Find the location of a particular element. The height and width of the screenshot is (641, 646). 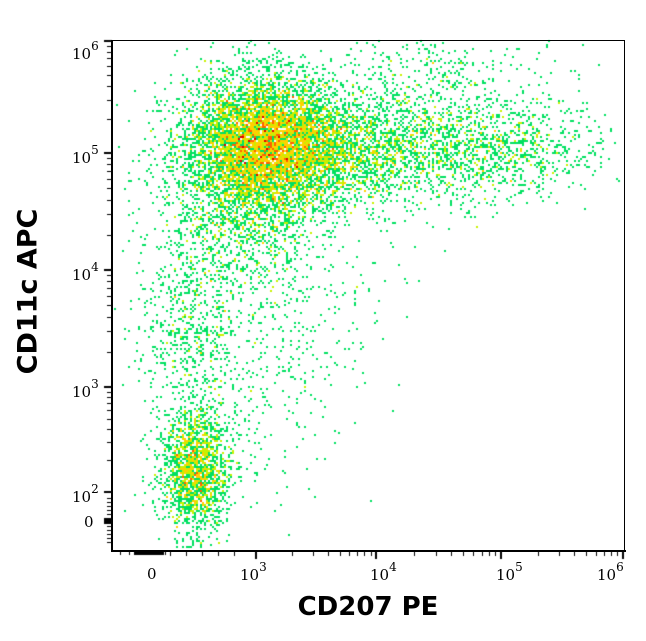

x-axis-line is located at coordinates (368, 551).